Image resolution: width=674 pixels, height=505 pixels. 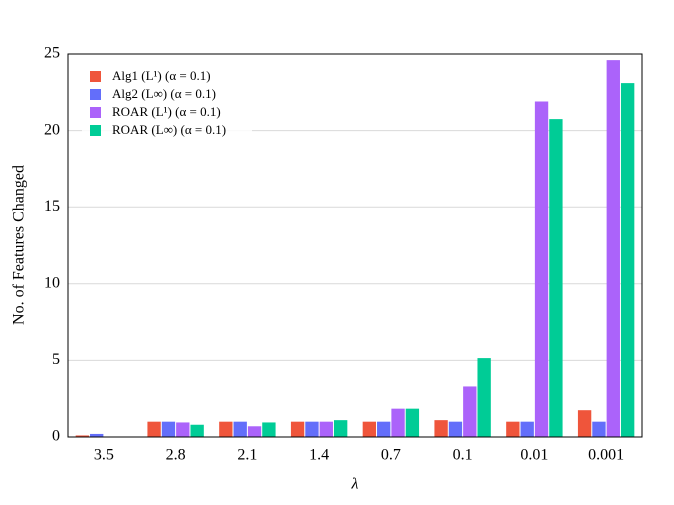 I want to click on y-tick-label: 5, so click(x=56, y=359).